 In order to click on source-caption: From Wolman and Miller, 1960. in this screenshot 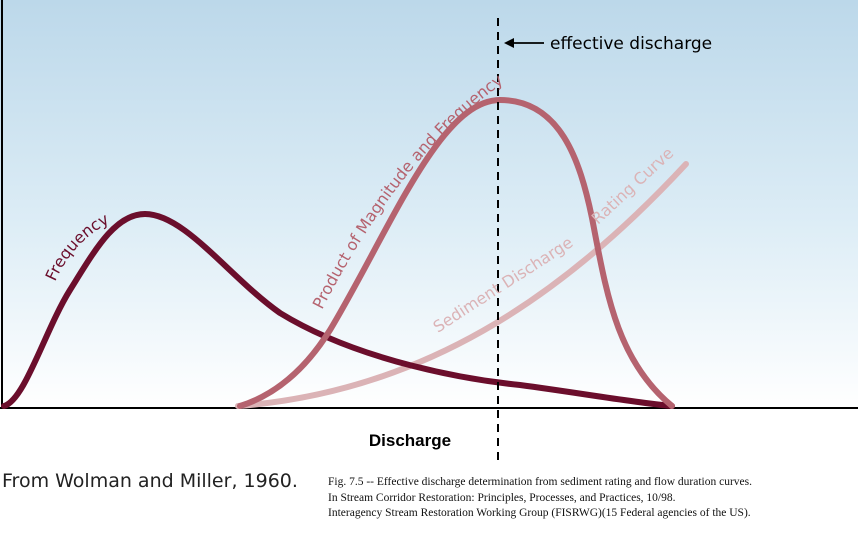, I will do `click(150, 481)`.